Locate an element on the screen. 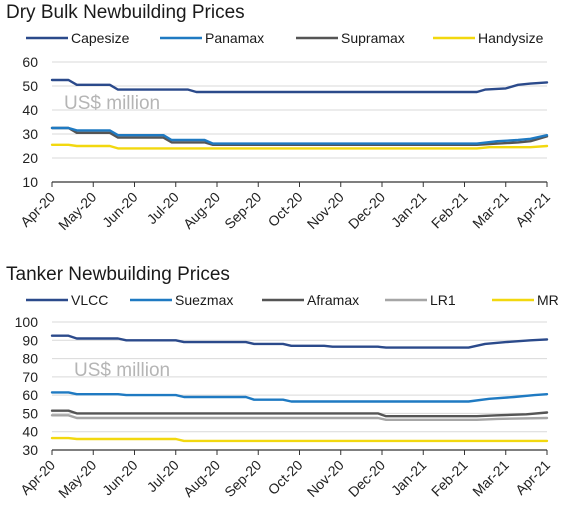 The image size is (571, 529). y-tick-label: 80 is located at coordinates (30, 359).